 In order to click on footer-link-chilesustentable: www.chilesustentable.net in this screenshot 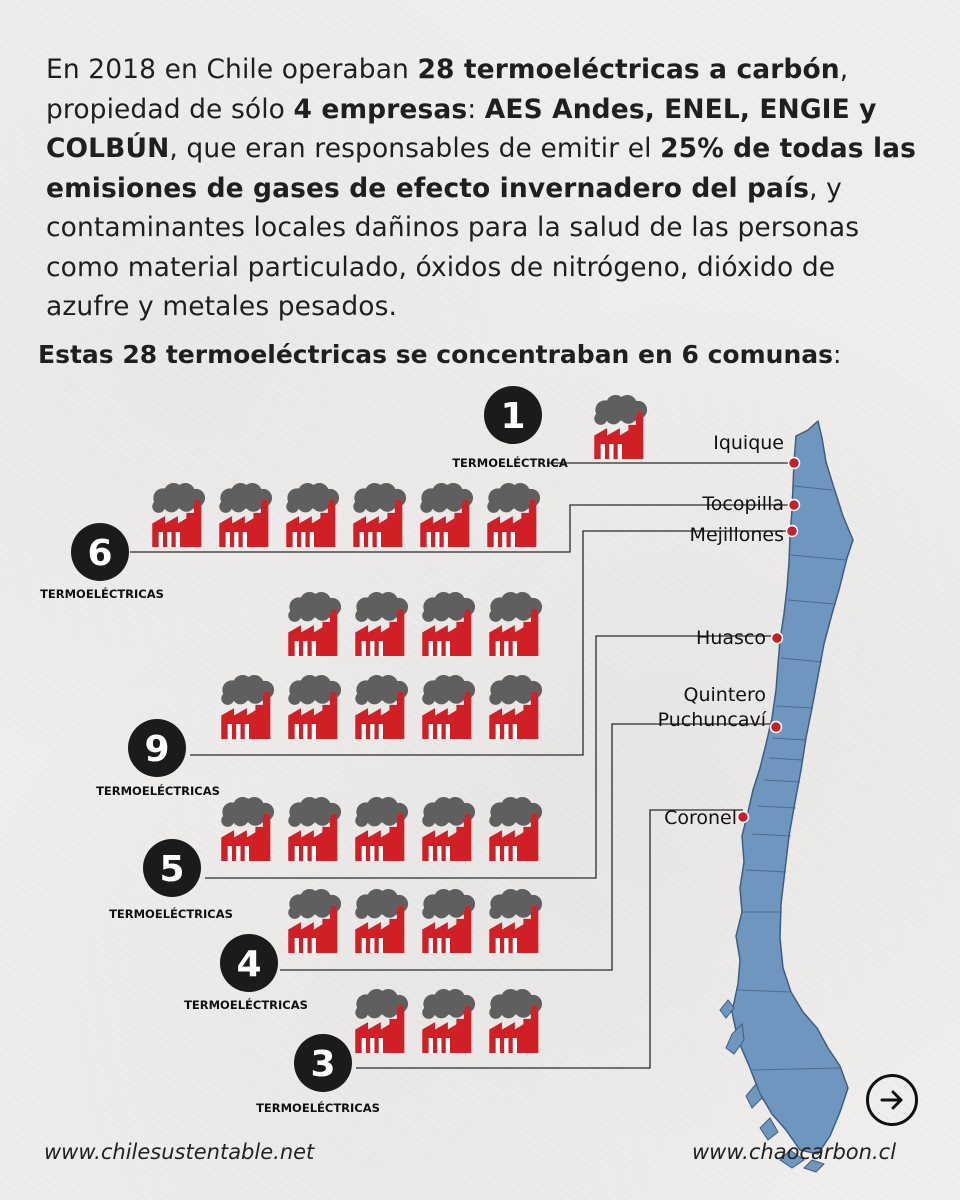, I will do `click(179, 1152)`.